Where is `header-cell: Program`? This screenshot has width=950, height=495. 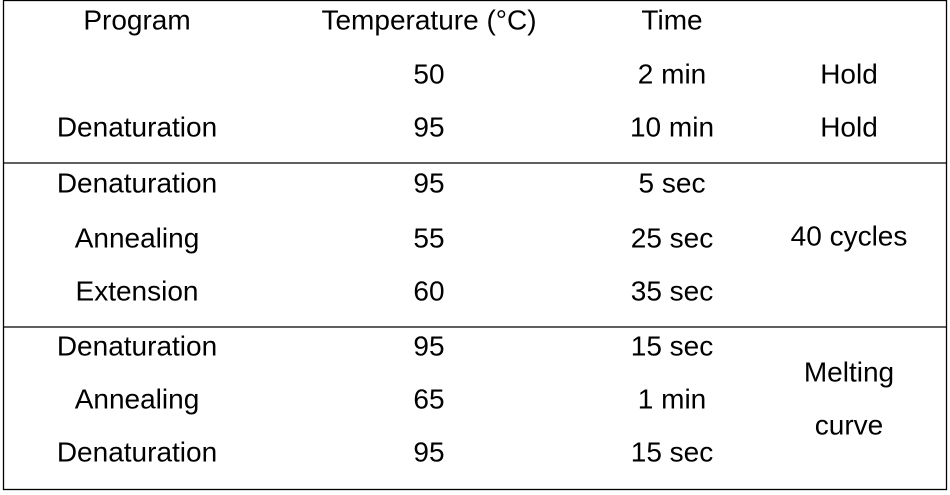
header-cell: Program is located at coordinates (136, 19).